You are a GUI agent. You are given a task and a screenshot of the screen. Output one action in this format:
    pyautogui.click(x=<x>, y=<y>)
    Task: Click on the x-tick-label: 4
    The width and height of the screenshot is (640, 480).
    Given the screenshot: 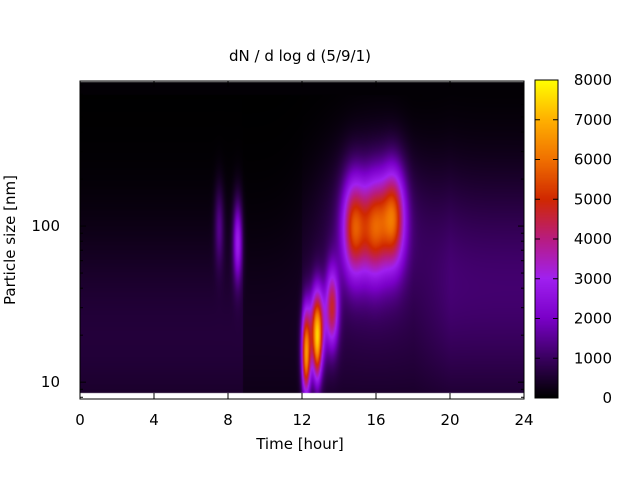 What is the action you would take?
    pyautogui.click(x=154, y=420)
    